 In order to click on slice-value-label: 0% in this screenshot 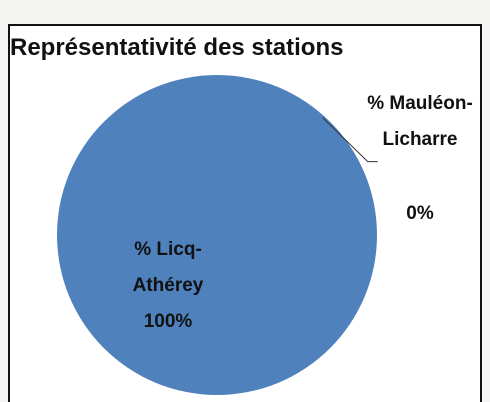, I will do `click(420, 213)`.